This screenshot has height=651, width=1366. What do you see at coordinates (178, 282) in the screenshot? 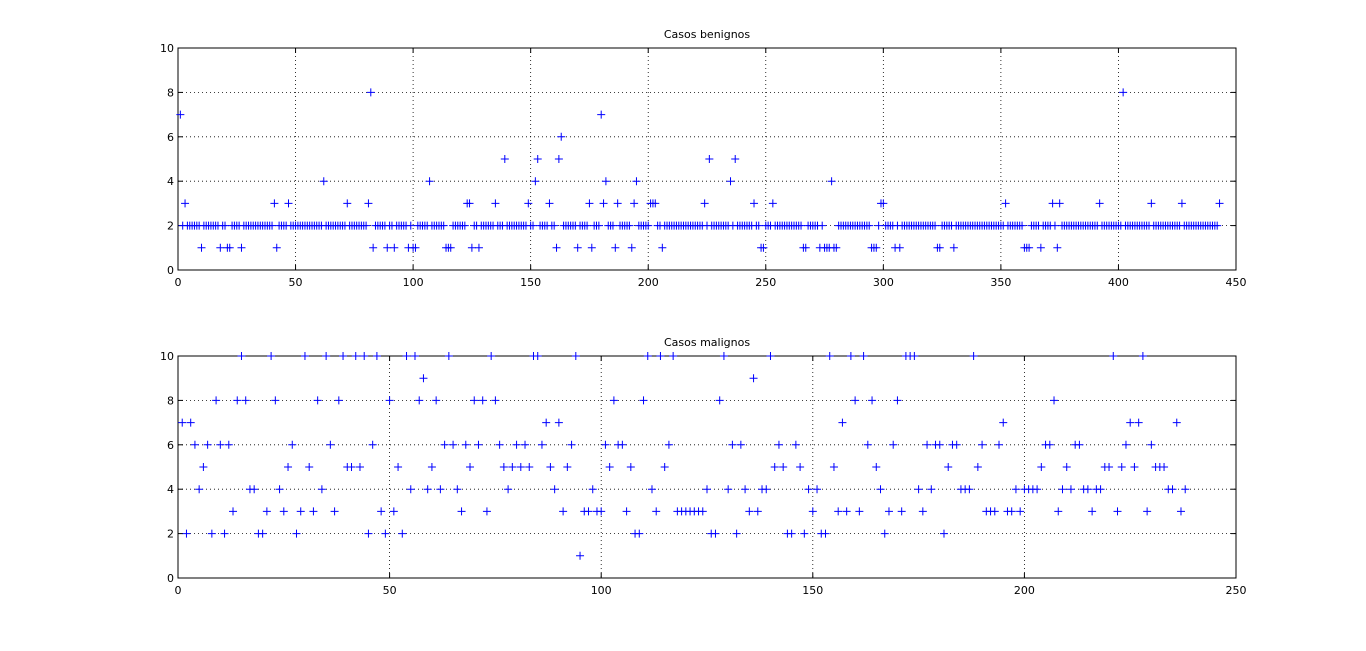
I see `x-tick-label: 0` at bounding box center [178, 282].